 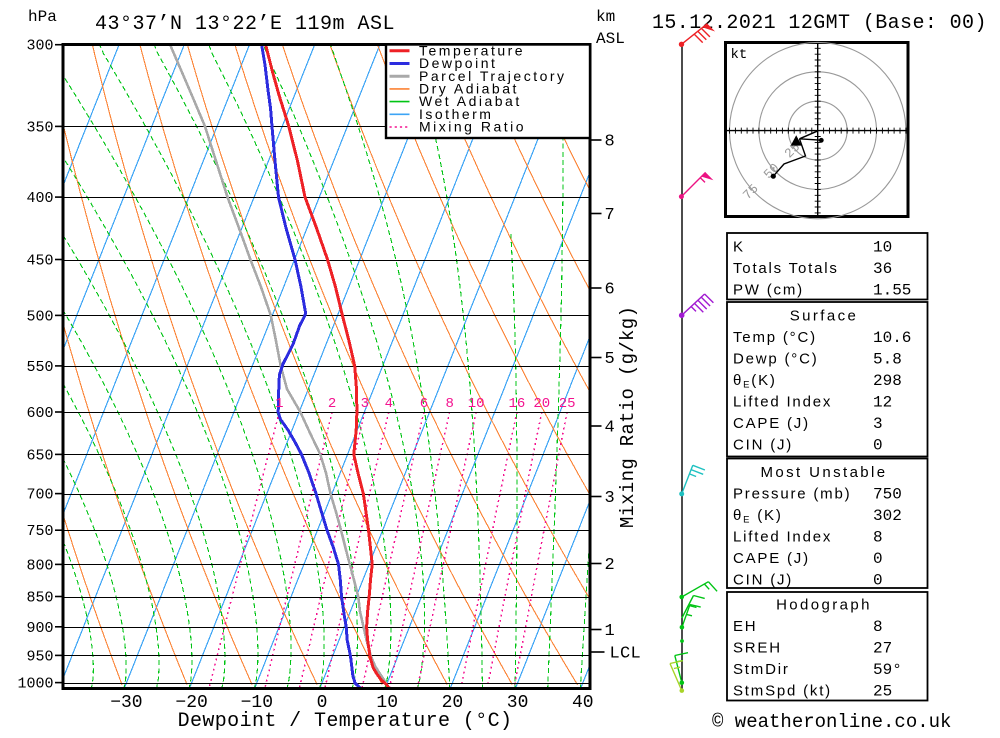 I want to click on svg-text: K, so click(x=739, y=247).